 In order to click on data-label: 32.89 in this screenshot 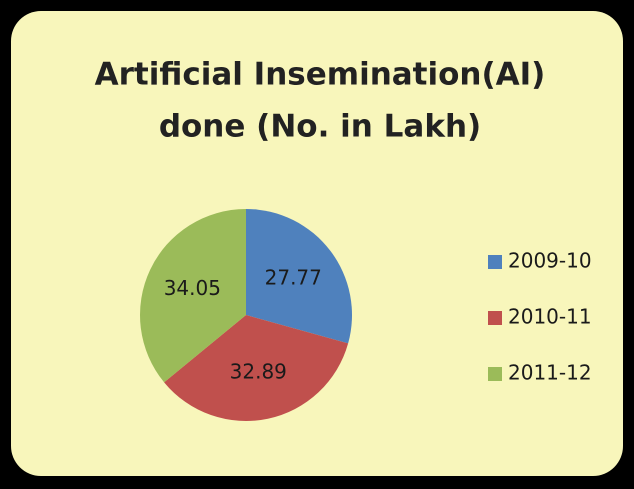, I will do `click(258, 372)`.